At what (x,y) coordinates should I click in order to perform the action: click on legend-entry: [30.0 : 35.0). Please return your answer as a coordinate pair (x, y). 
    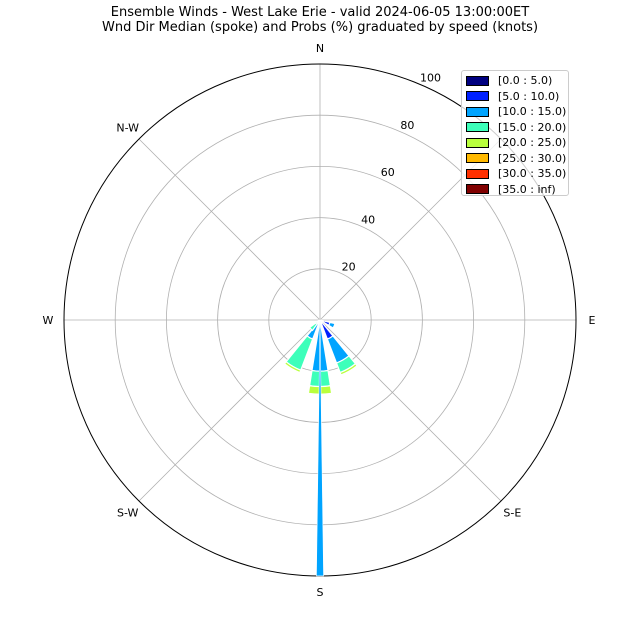
    Looking at the image, I should click on (517, 174).